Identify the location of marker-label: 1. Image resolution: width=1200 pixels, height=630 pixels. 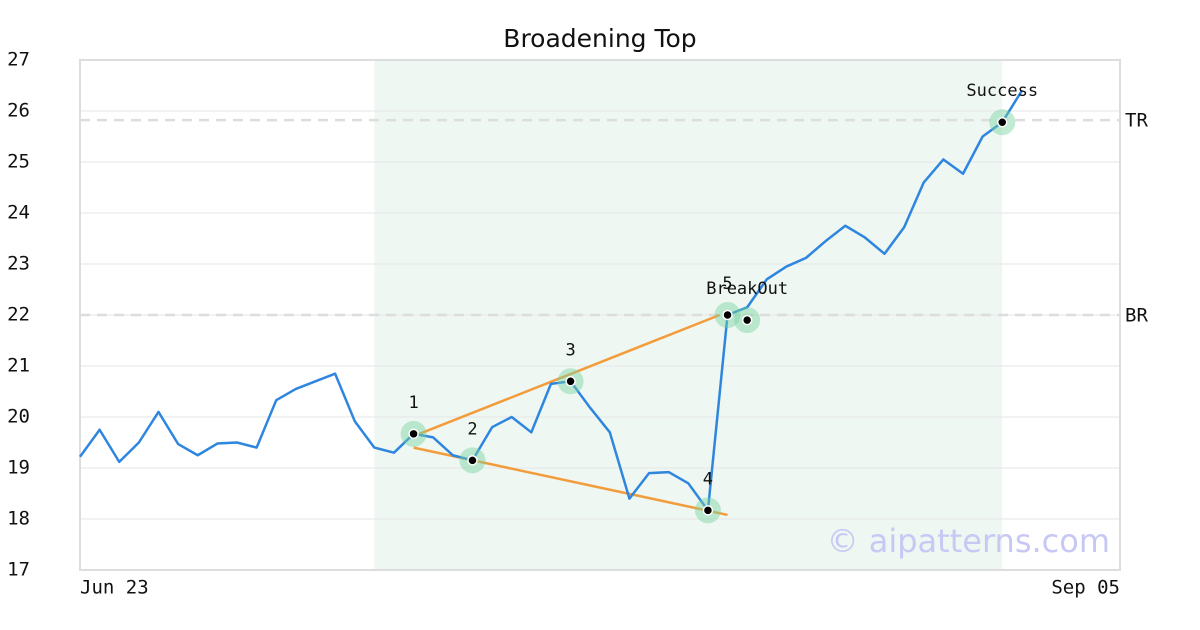
(413, 403).